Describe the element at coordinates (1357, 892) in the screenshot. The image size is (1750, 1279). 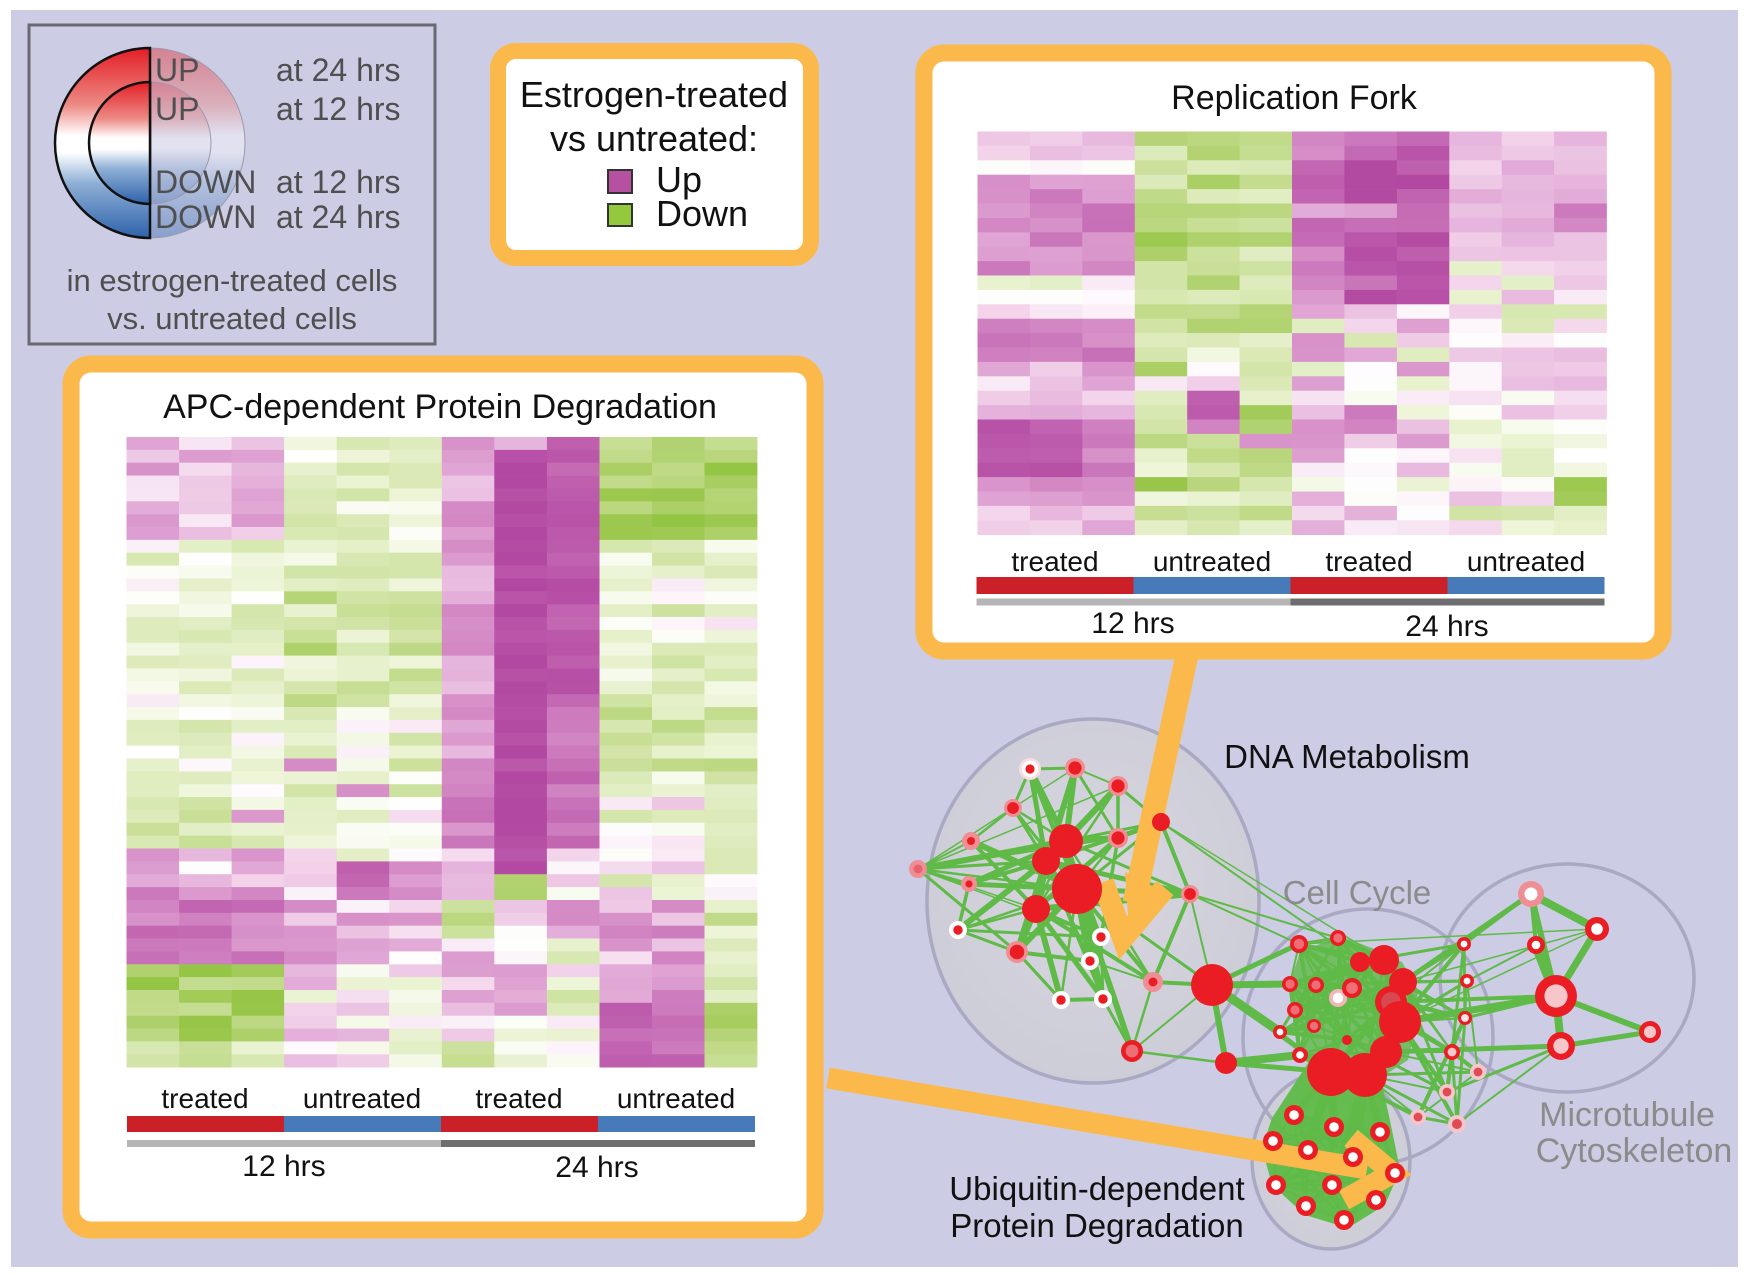
I see `svg-text: Cell Cycle` at that location.